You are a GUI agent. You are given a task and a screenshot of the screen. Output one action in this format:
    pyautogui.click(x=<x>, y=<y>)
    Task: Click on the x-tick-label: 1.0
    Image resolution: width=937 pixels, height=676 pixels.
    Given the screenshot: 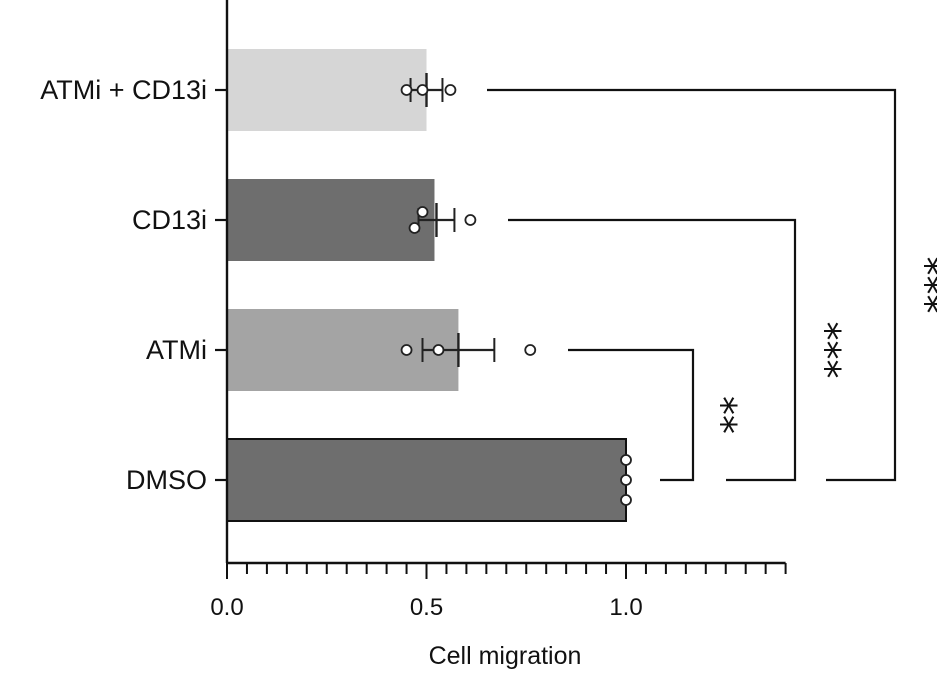 What is the action you would take?
    pyautogui.click(x=625, y=607)
    